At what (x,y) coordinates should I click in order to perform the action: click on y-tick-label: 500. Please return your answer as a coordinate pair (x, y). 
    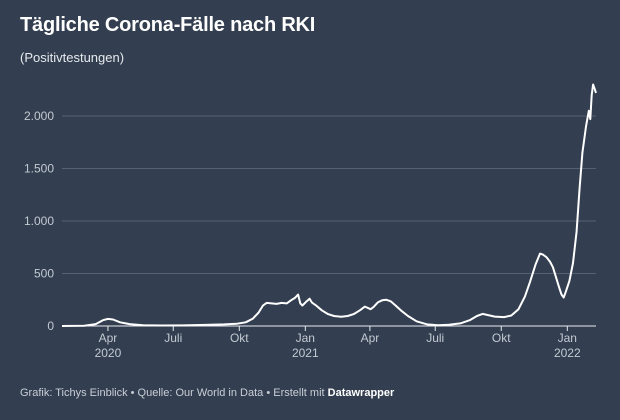
    Looking at the image, I should click on (44, 274).